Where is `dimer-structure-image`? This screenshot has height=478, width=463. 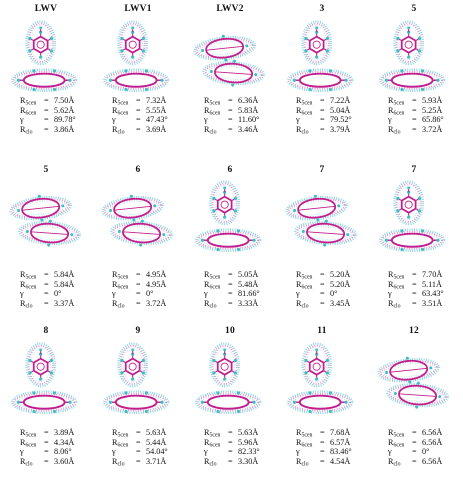 dimer-structure-image is located at coordinates (413, 382).